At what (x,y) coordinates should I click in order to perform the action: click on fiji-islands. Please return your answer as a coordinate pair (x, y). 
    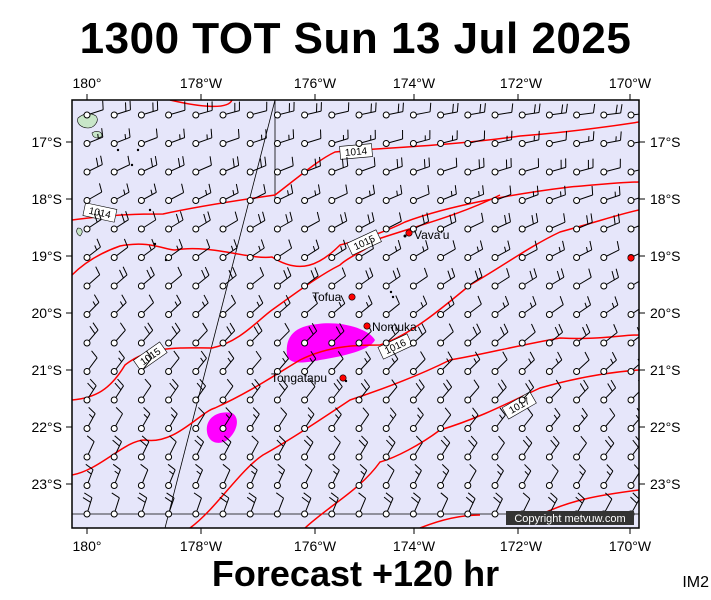
    Looking at the image, I should click on (89, 175).